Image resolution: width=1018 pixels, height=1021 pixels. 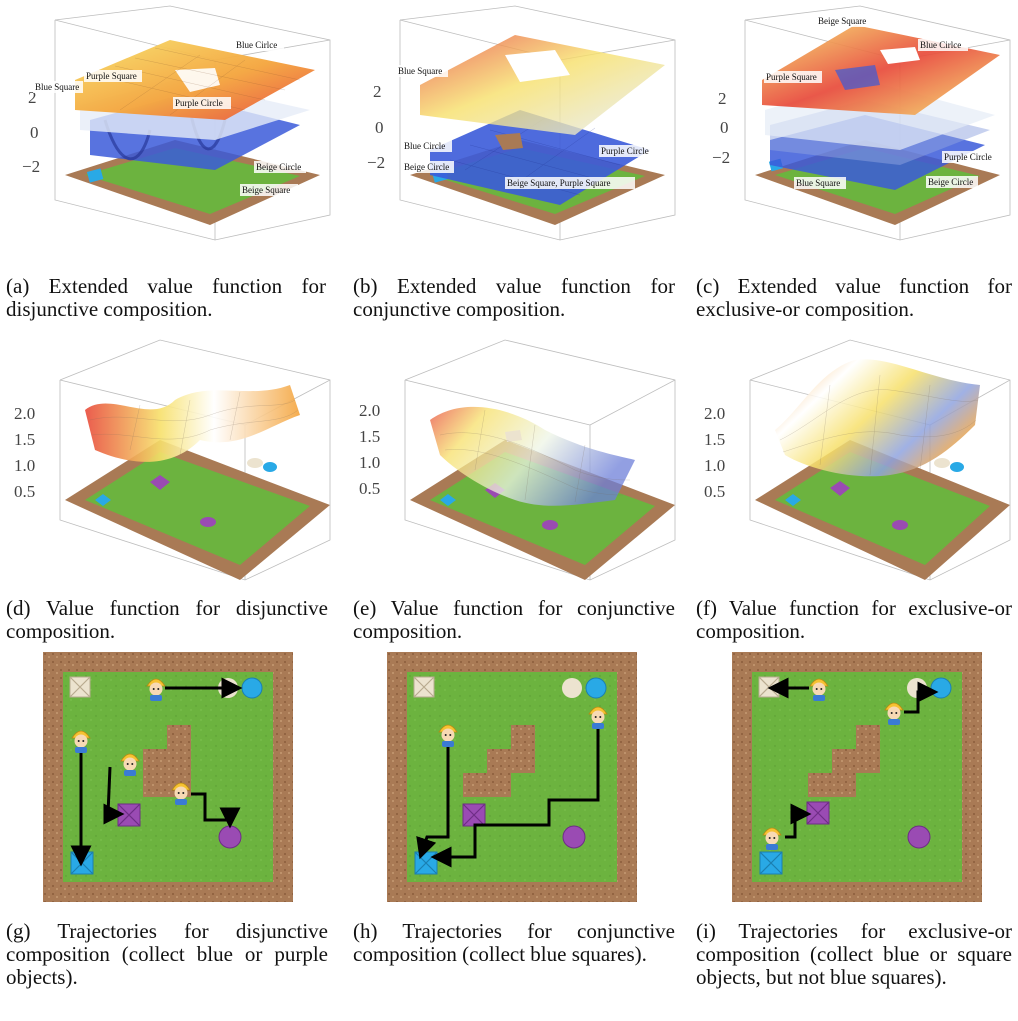 I want to click on trajectory-grid-h, so click(x=512, y=777).